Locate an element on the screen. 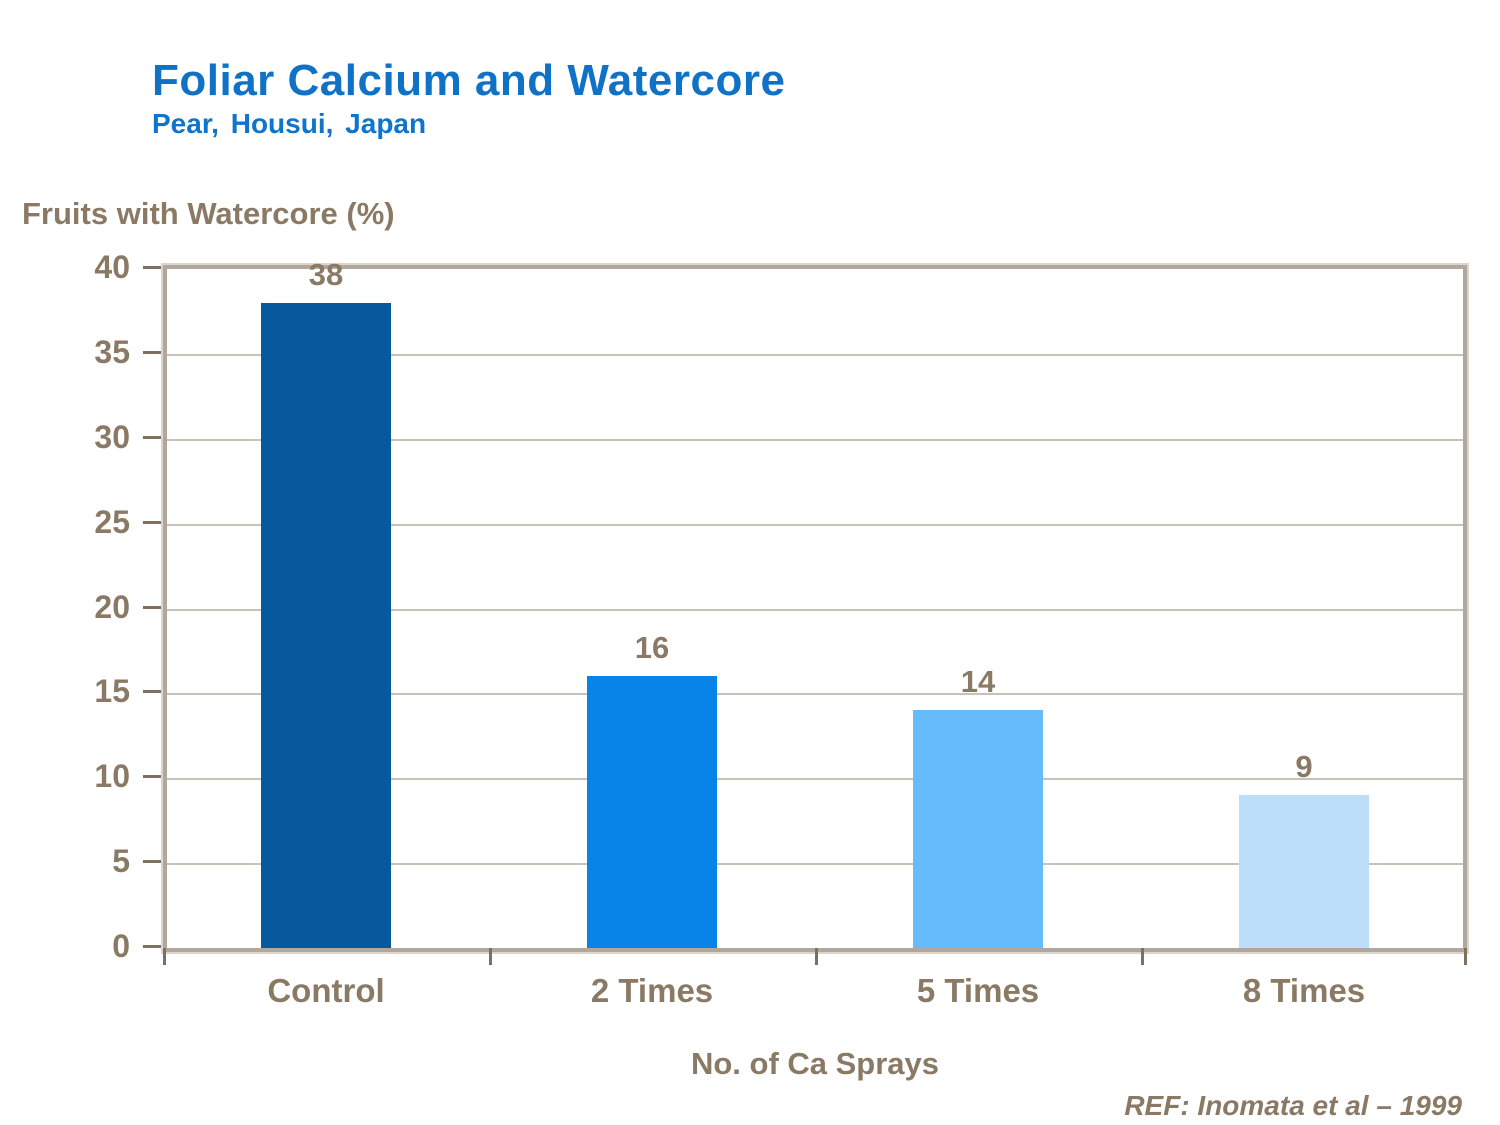 This screenshot has height=1125, width=1500. x-category-label-8-times: 8 Times is located at coordinates (1304, 990).